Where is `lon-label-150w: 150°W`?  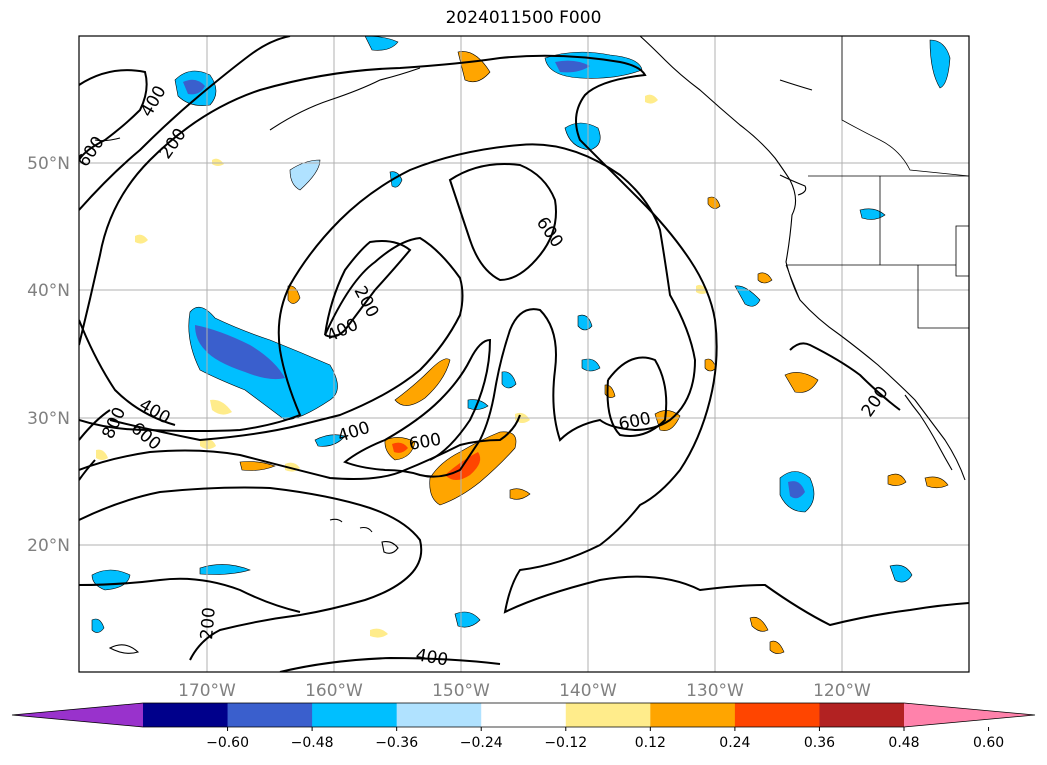
lon-label-150w: 150°W is located at coordinates (461, 691).